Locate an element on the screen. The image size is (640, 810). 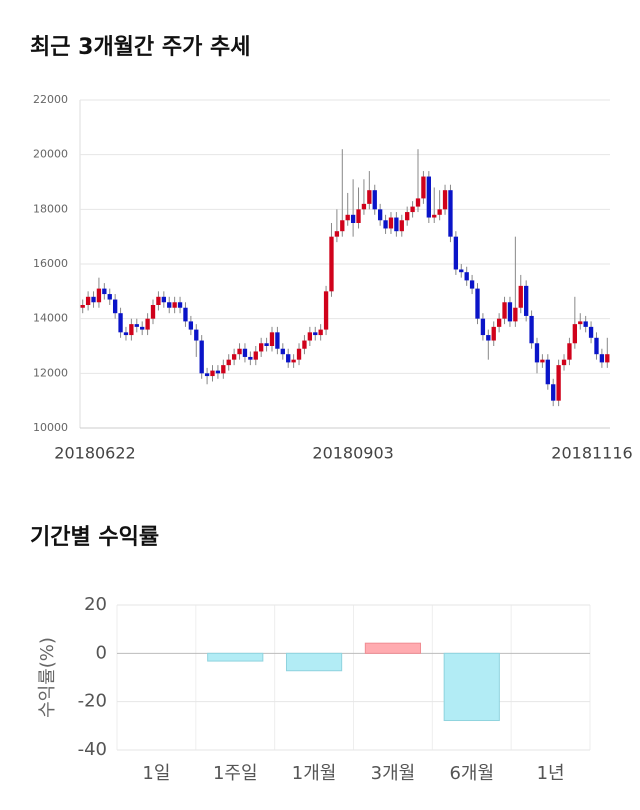
x-tick-label: 20180903 is located at coordinates (352, 453).